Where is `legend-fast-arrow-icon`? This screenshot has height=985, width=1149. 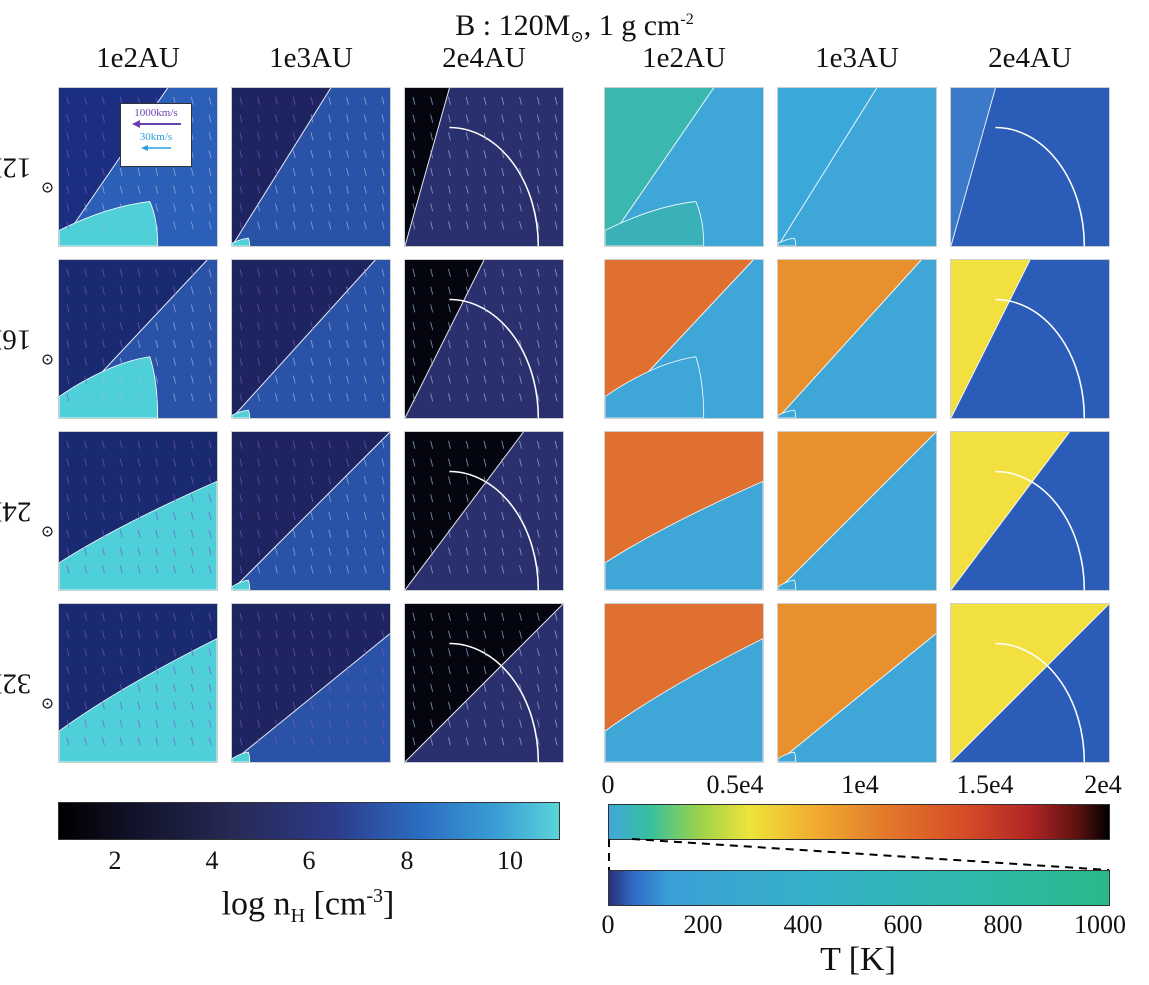 legend-fast-arrow-icon is located at coordinates (156, 124).